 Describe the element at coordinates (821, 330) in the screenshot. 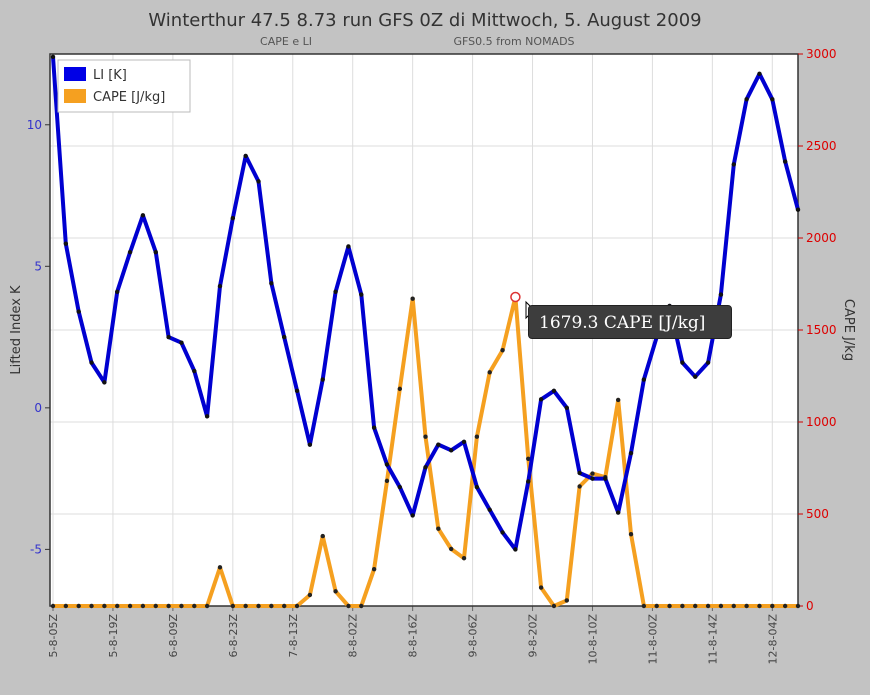

I see `y-right-tick-label: 1500` at that location.